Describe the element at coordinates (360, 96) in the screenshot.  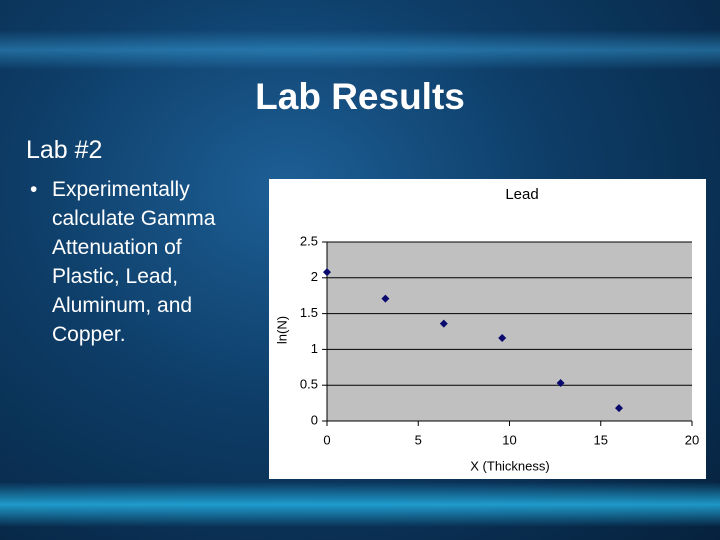
I see `slide-title: Lab Results` at that location.